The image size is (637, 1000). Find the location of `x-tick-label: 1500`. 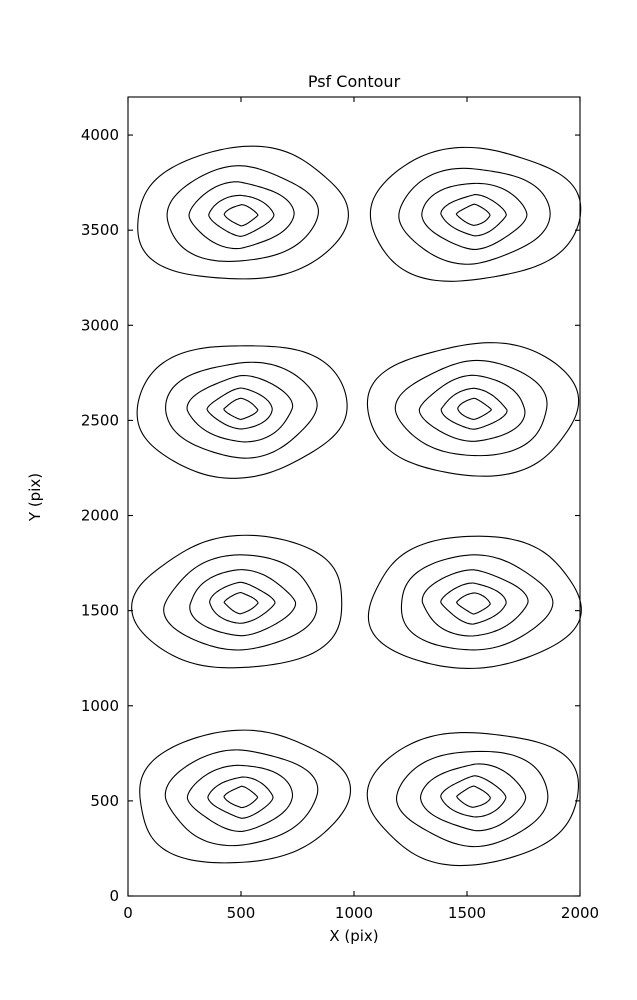

x-tick-label: 1500 is located at coordinates (467, 913).